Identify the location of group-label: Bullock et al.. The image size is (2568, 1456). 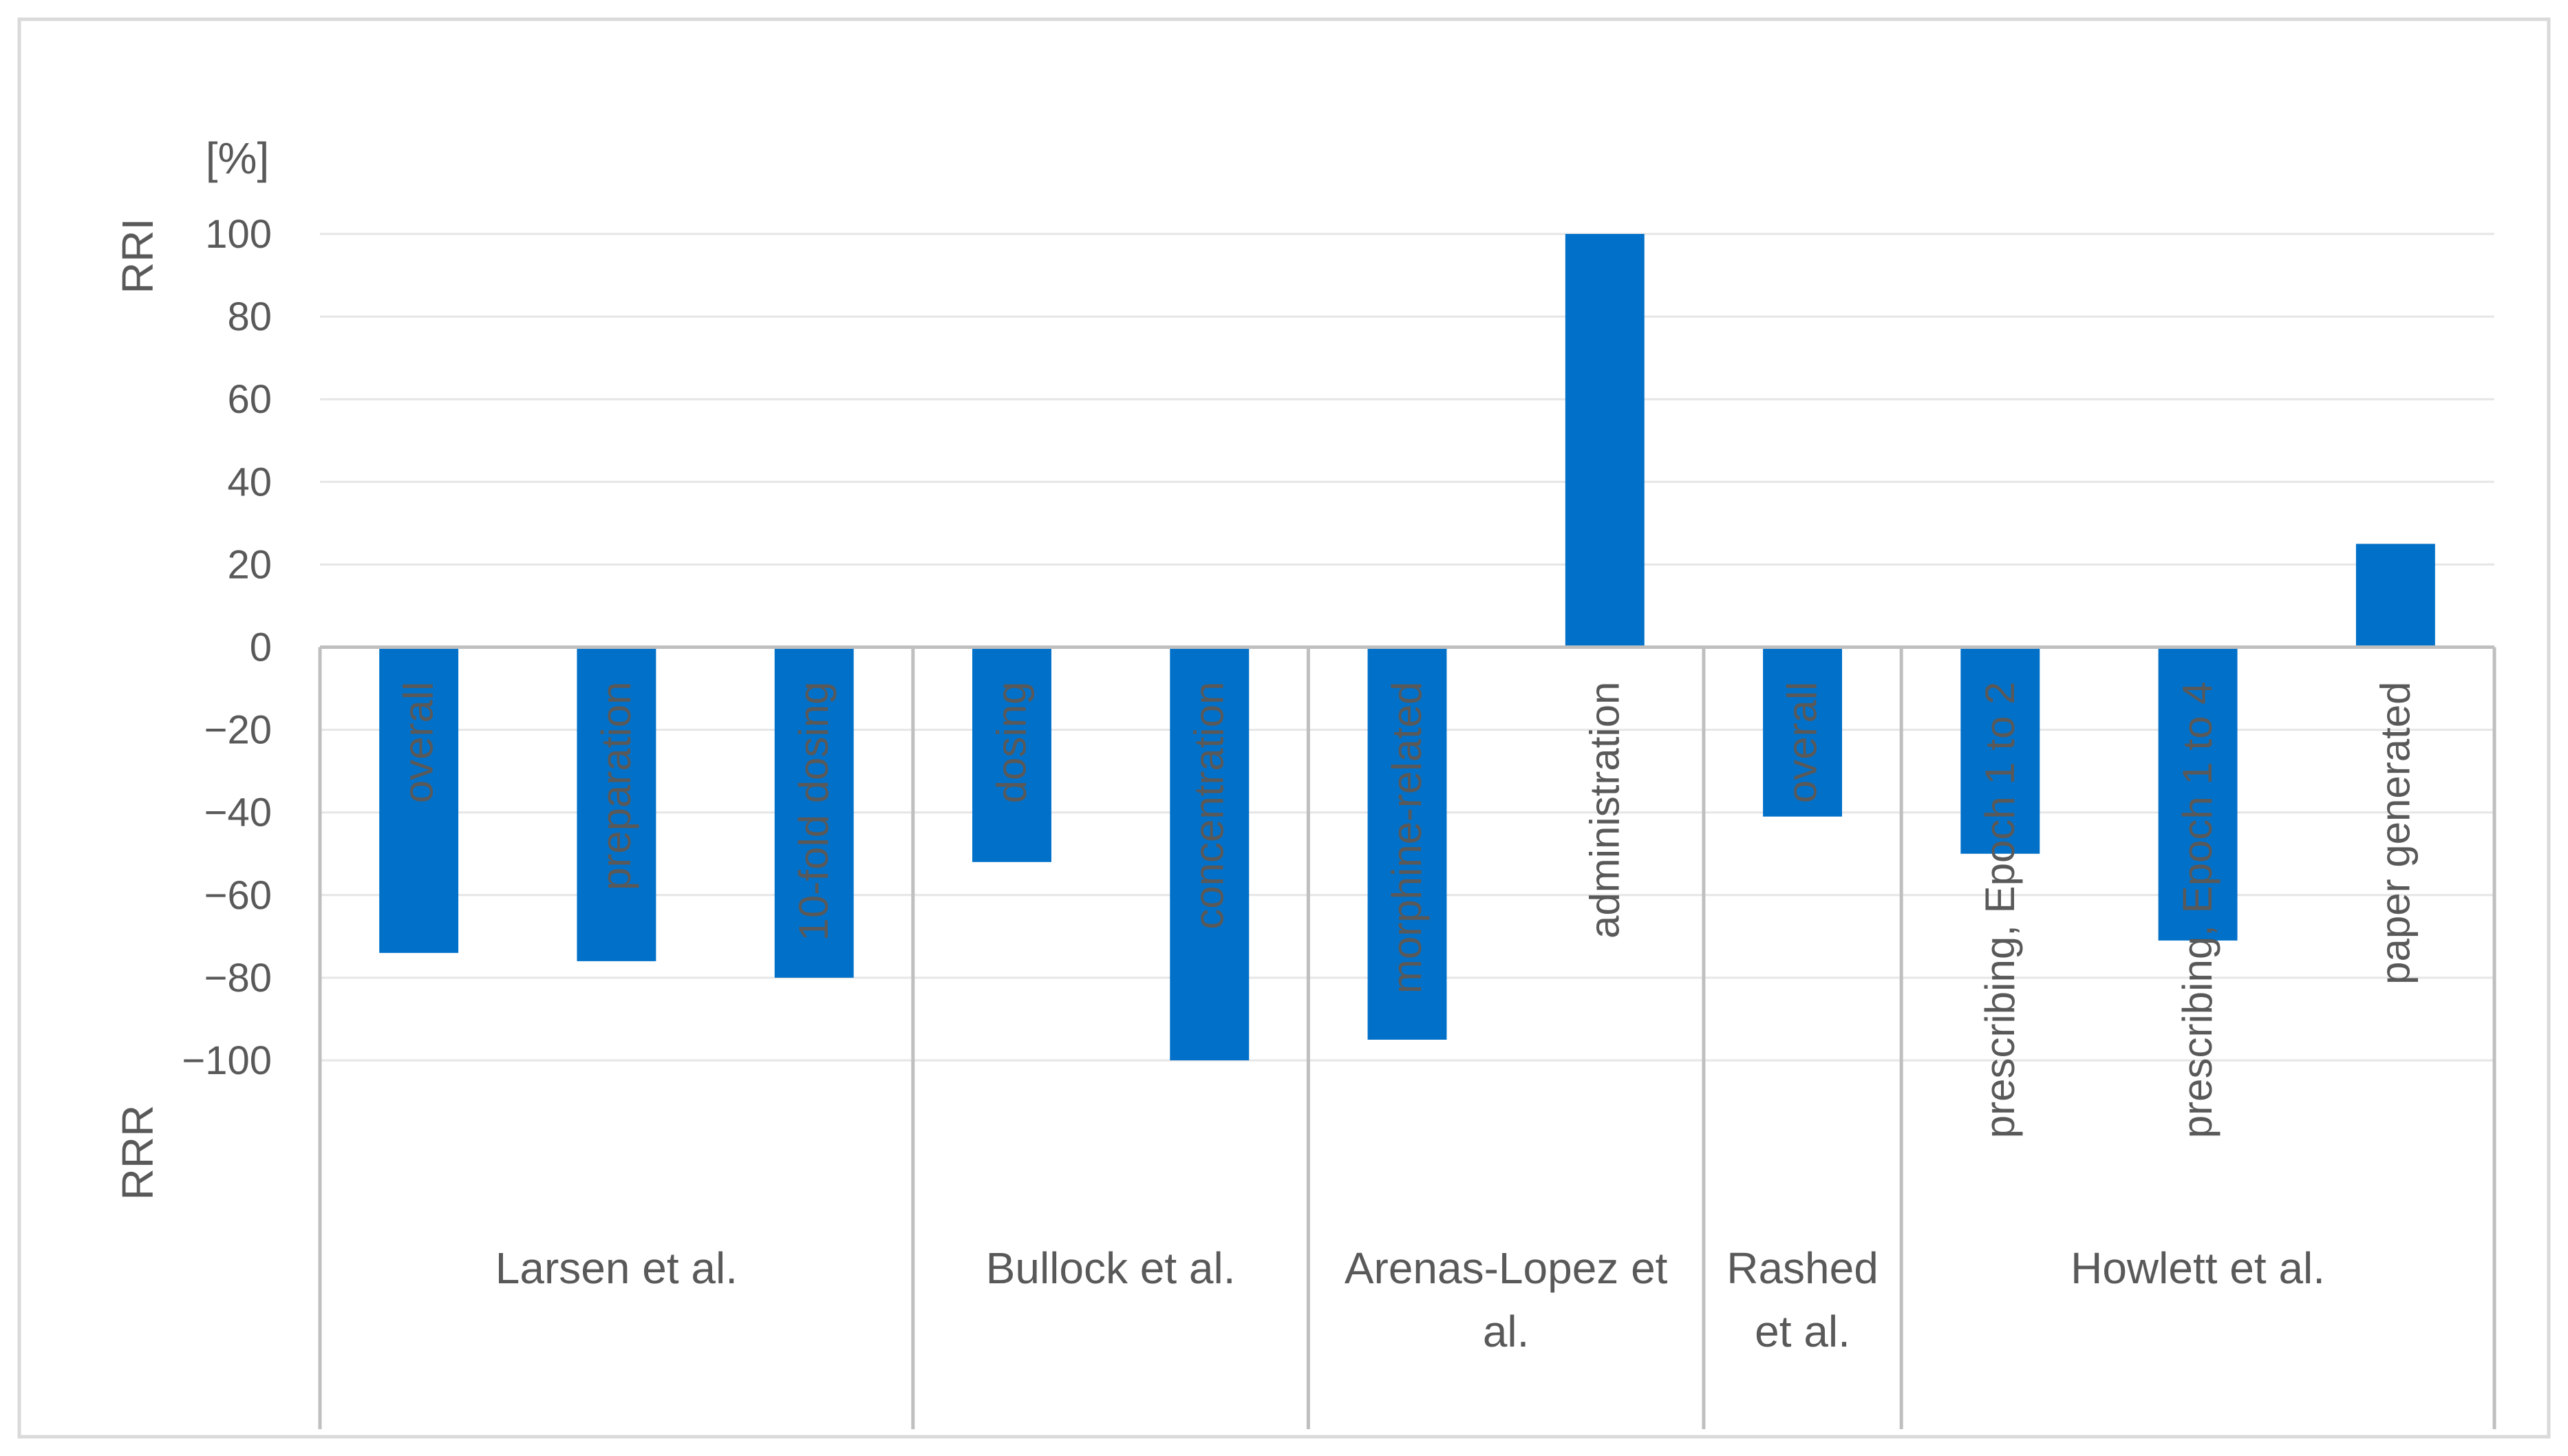
(1111, 1268).